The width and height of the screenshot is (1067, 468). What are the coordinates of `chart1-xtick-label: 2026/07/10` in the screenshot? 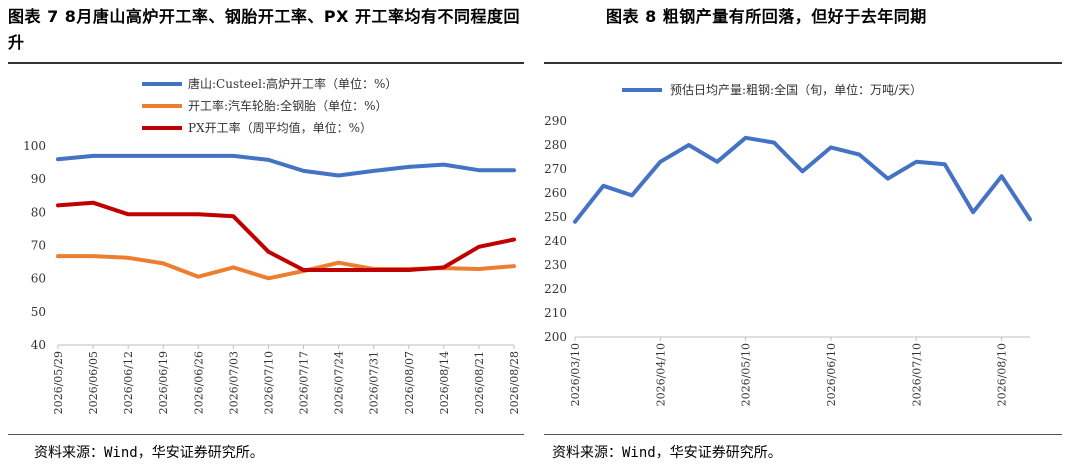 It's located at (268, 382).